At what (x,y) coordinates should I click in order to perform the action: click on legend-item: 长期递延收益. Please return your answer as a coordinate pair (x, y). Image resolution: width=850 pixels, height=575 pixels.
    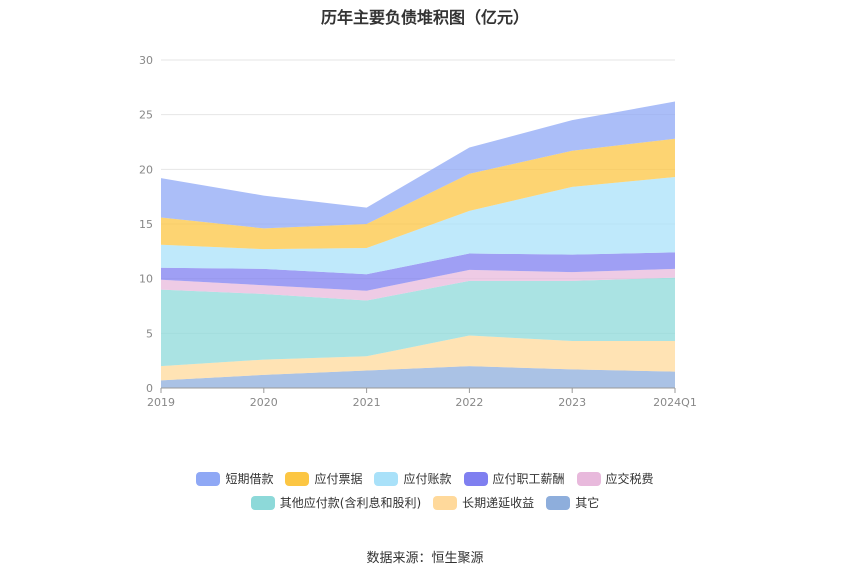
    Looking at the image, I should click on (483, 502).